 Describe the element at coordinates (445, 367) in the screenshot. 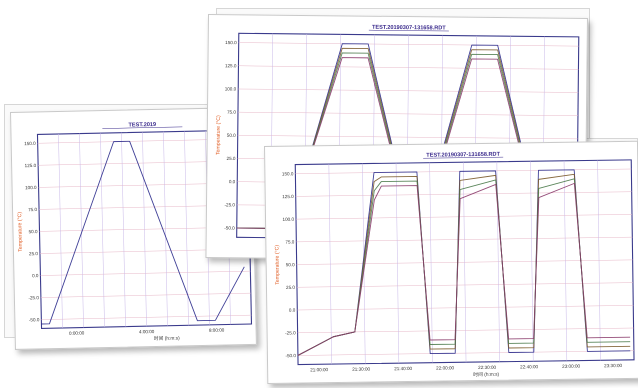

I see `x-tick-label: 22:00:00` at that location.